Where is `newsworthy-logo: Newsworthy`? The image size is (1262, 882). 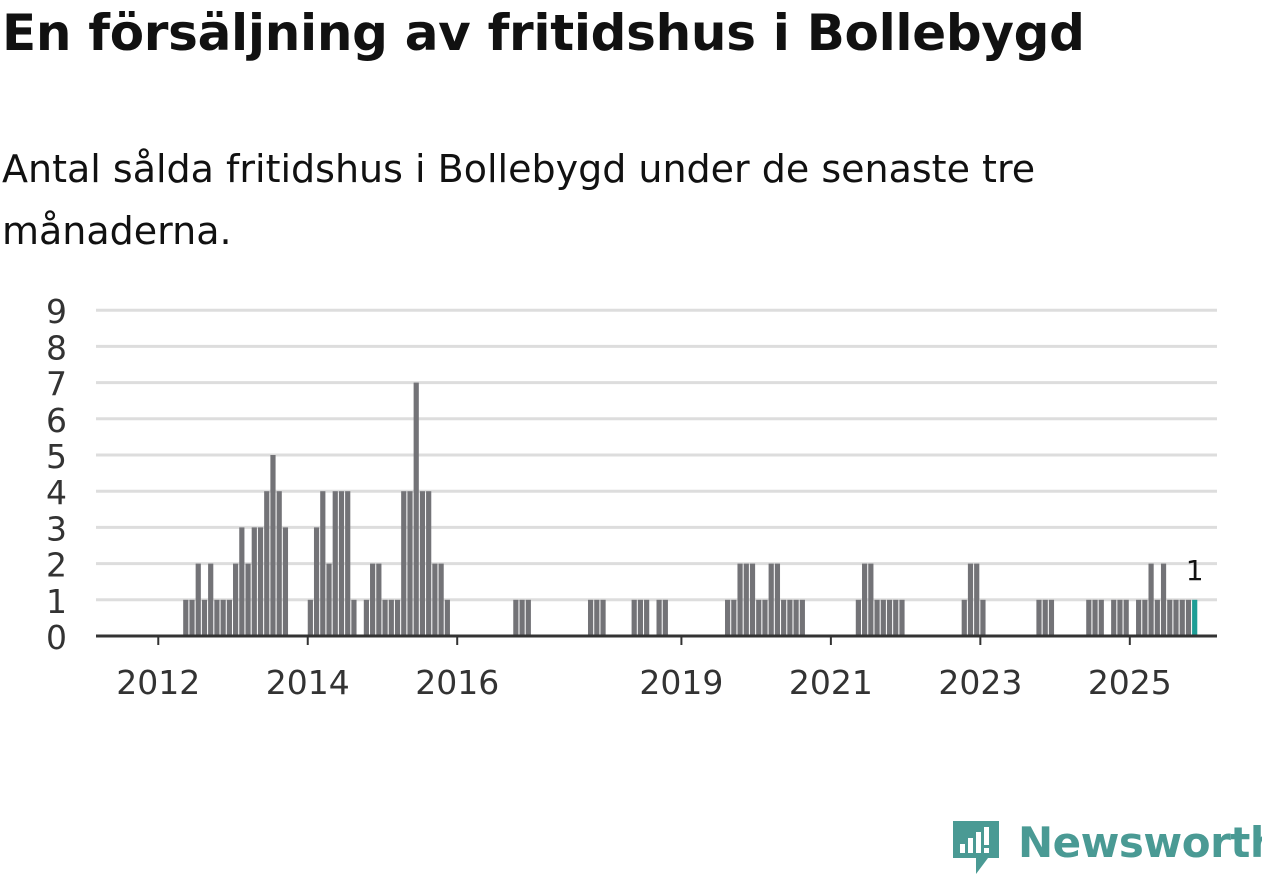
newsworthy-logo: Newsworthy is located at coordinates (1106, 848).